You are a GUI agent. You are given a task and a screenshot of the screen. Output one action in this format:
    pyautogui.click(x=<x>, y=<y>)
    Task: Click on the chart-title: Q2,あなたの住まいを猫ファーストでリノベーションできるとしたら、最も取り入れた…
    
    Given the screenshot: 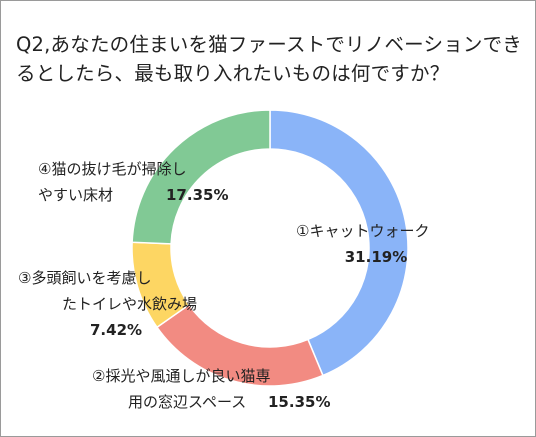 What is the action you would take?
    pyautogui.click(x=269, y=59)
    